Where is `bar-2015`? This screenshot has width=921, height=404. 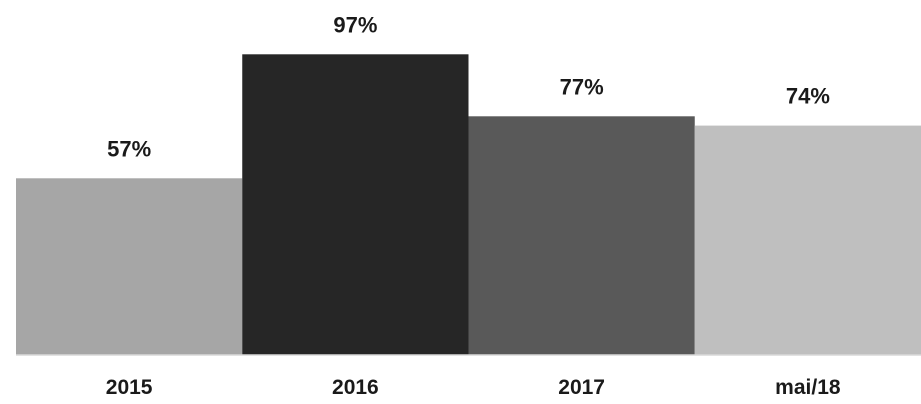 bar-2015 is located at coordinates (129, 266).